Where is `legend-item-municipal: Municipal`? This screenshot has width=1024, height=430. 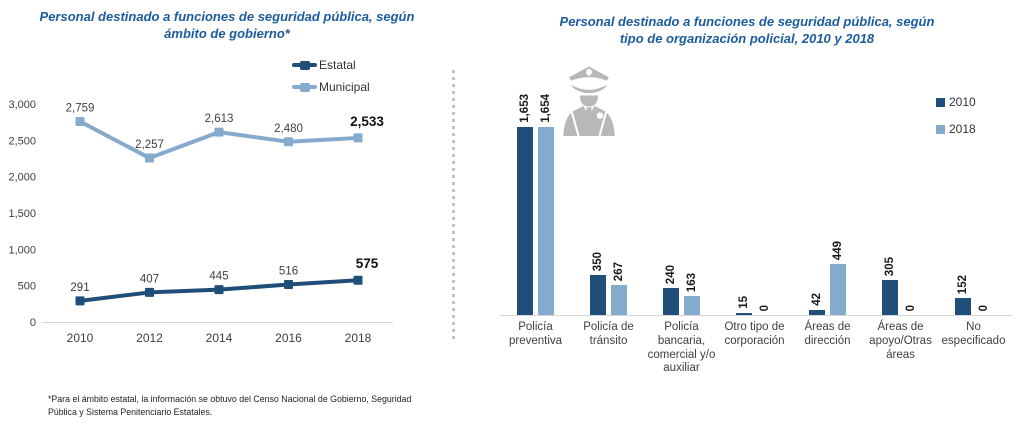 legend-item-municipal: Municipal is located at coordinates (331, 87).